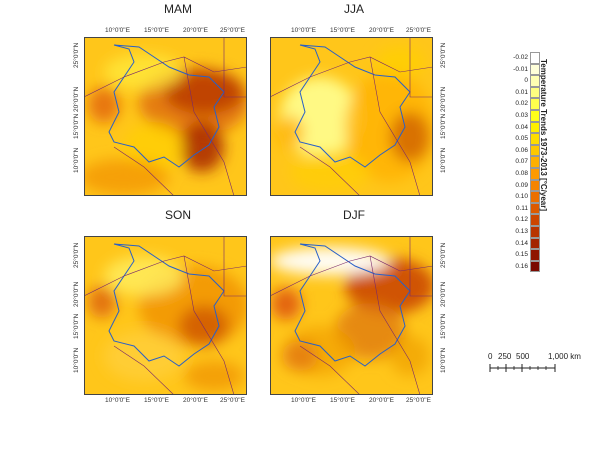  I want to click on scale-label-250: 250, so click(505, 356).